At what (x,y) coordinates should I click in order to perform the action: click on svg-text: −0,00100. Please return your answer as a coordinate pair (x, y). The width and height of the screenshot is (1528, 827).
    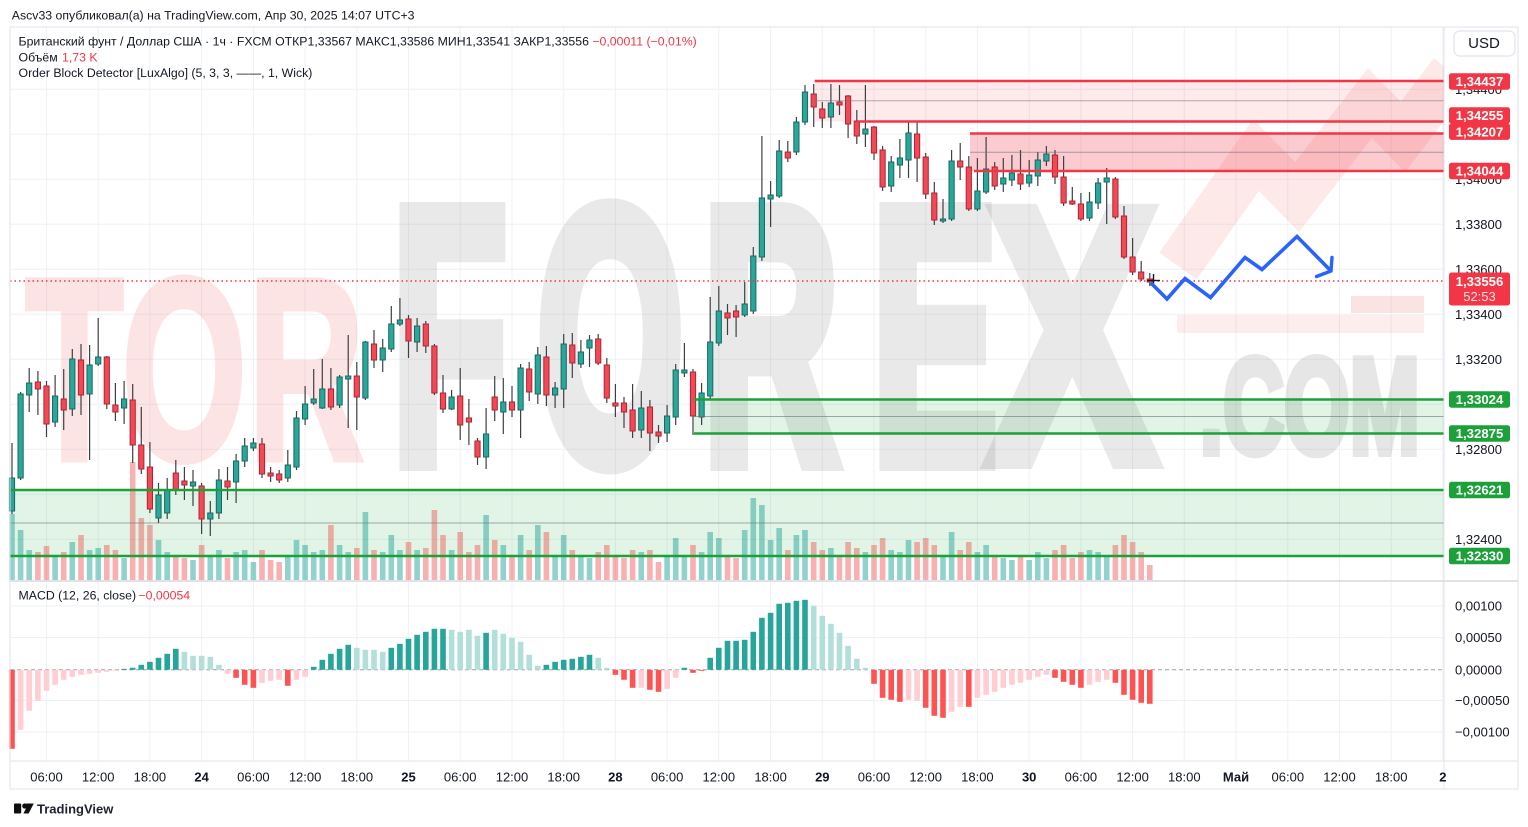
    Looking at the image, I should click on (1482, 732).